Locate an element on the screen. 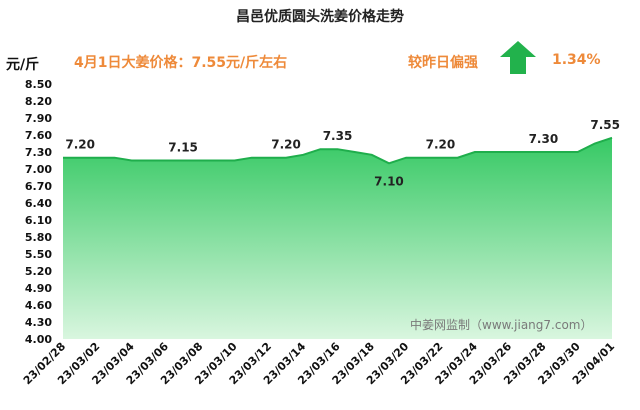 The height and width of the screenshot is (410, 640). y-tick-label: 6.40 is located at coordinates (38, 203).